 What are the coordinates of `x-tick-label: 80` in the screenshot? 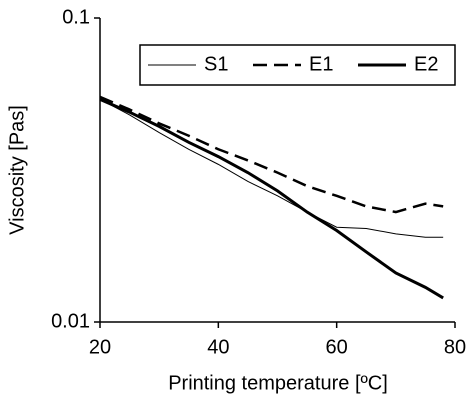 It's located at (455, 347).